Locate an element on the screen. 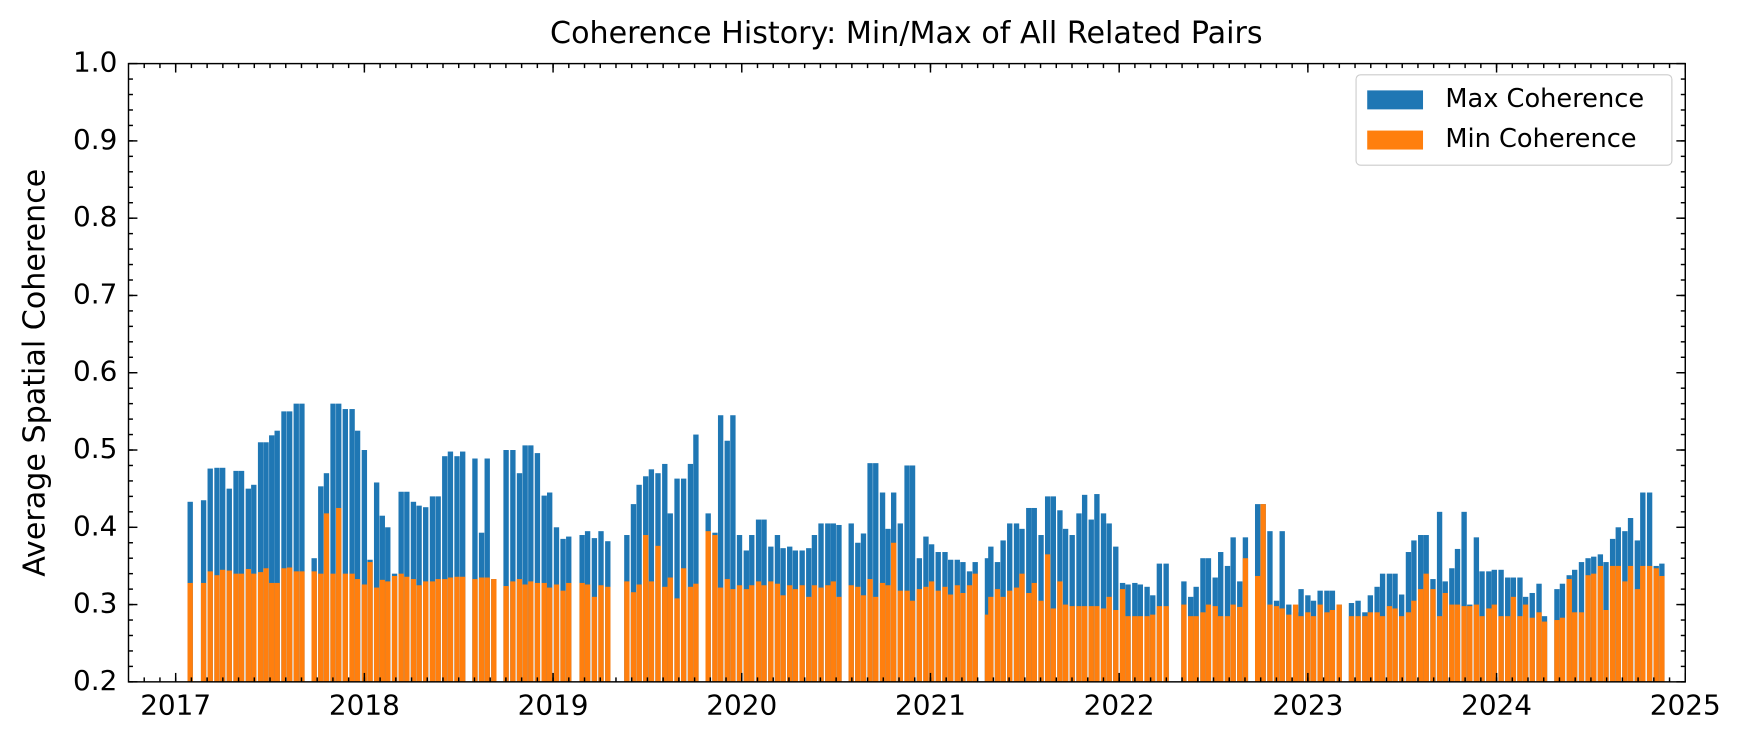 This screenshot has width=1739, height=741. legend-swatch is located at coordinates (1395, 100).